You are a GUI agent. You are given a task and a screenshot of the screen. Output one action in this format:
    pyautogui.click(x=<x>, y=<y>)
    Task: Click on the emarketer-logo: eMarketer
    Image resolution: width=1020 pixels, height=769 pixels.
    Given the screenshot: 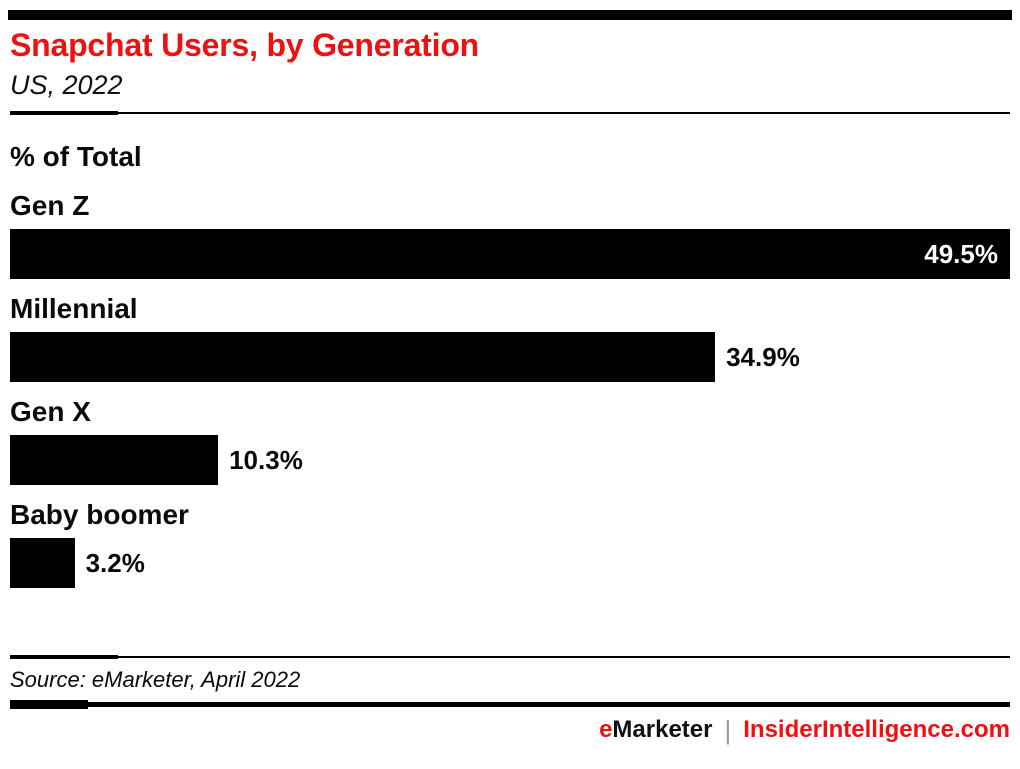 What is the action you would take?
    pyautogui.click(x=655, y=730)
    